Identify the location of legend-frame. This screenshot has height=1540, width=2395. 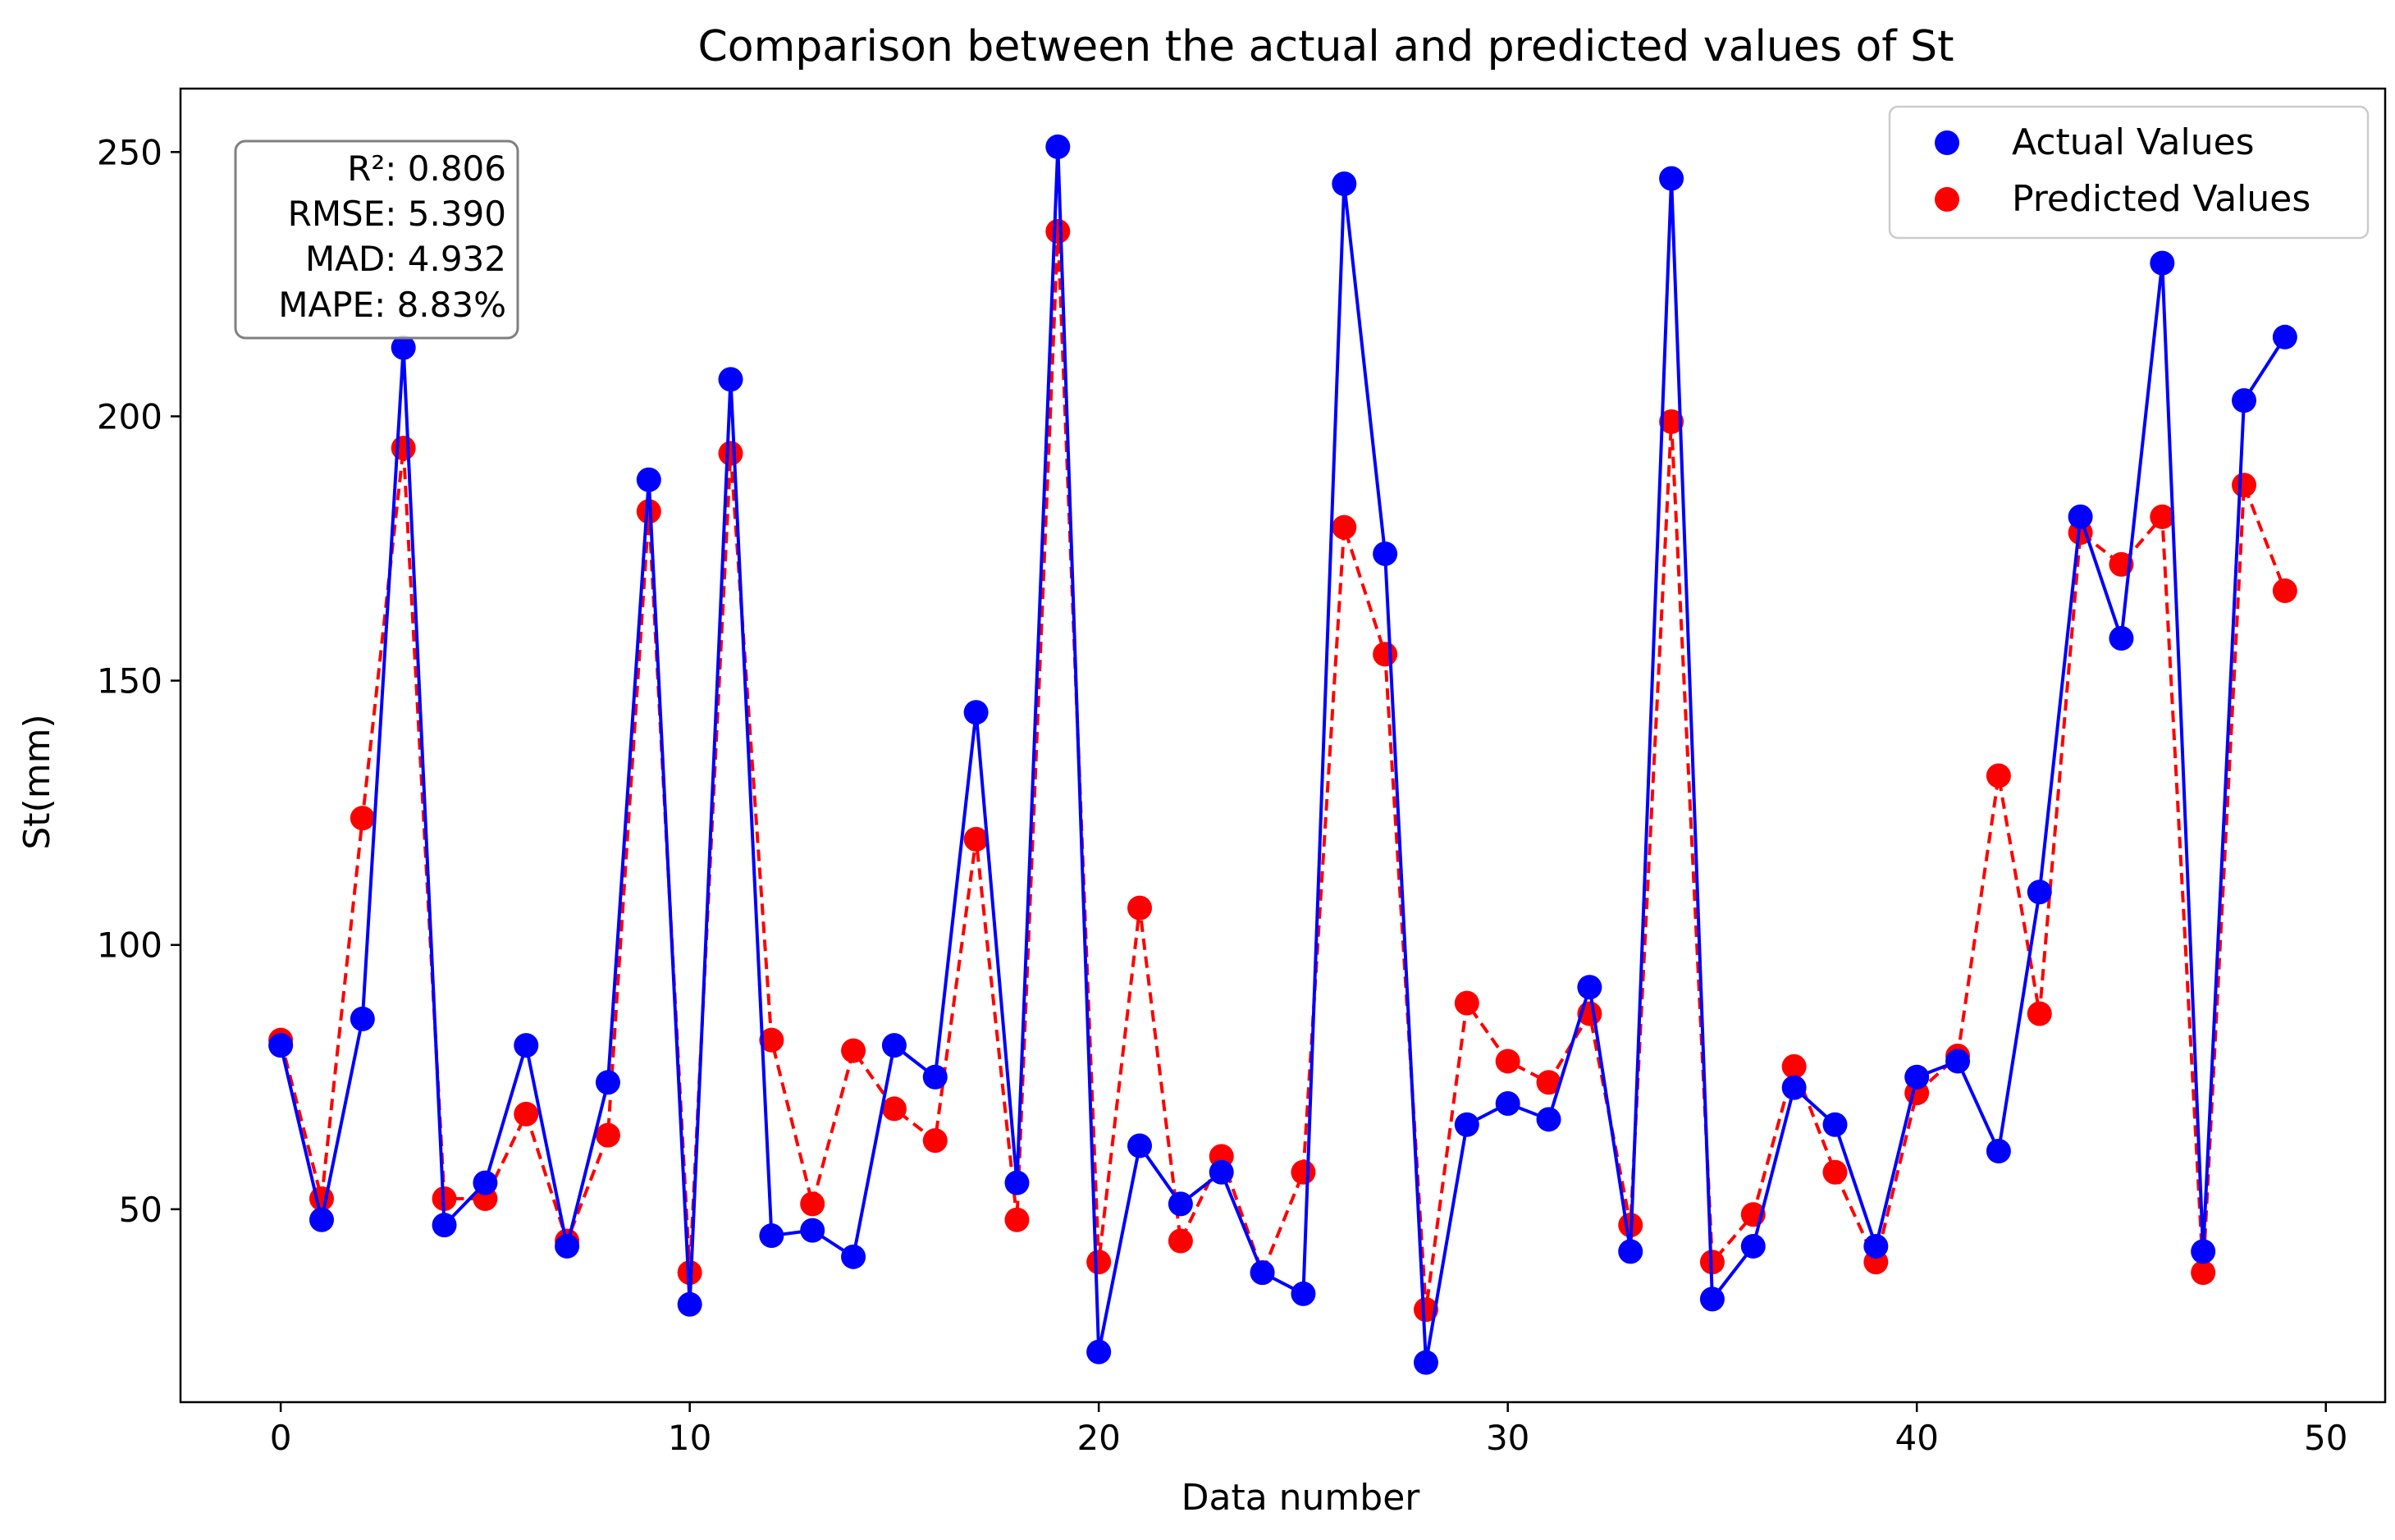
(2129, 172).